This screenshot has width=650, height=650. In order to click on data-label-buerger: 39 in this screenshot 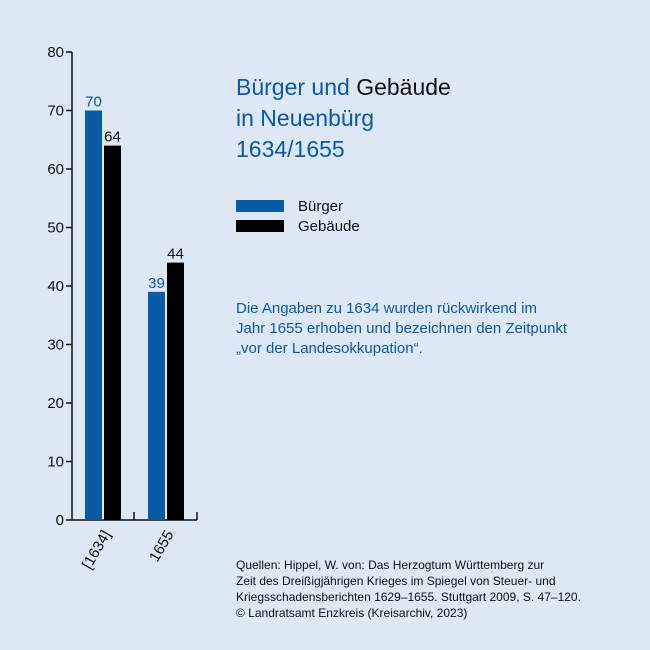, I will do `click(156, 283)`.